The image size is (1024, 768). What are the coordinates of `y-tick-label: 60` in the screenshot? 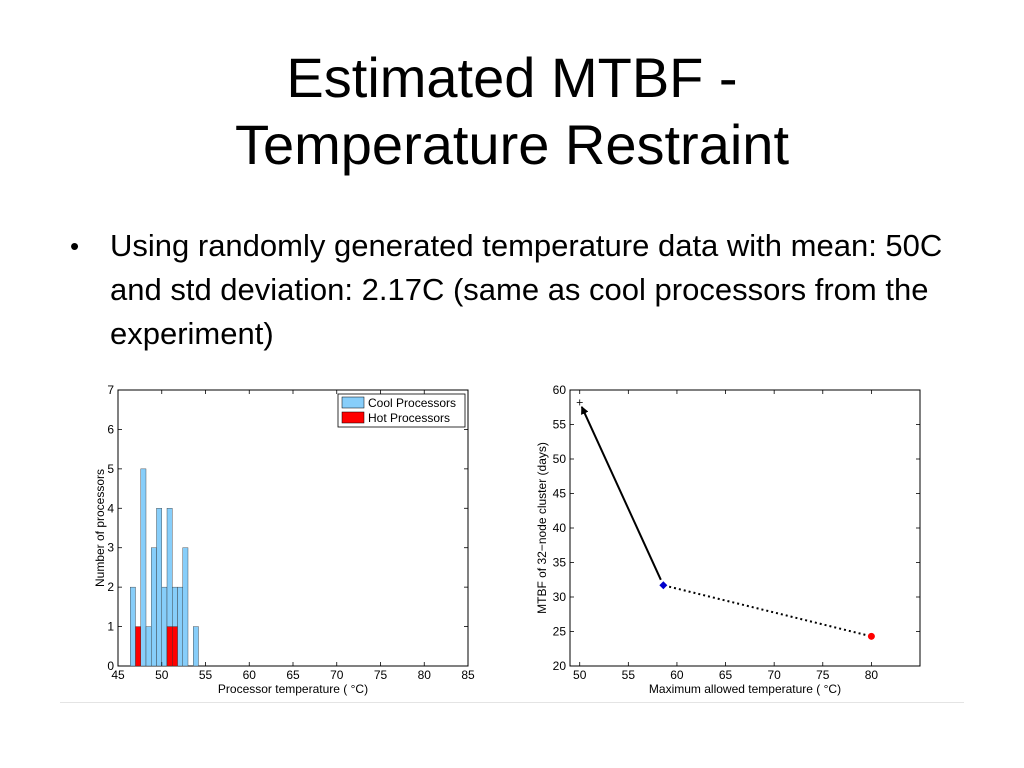 It's located at (560, 390).